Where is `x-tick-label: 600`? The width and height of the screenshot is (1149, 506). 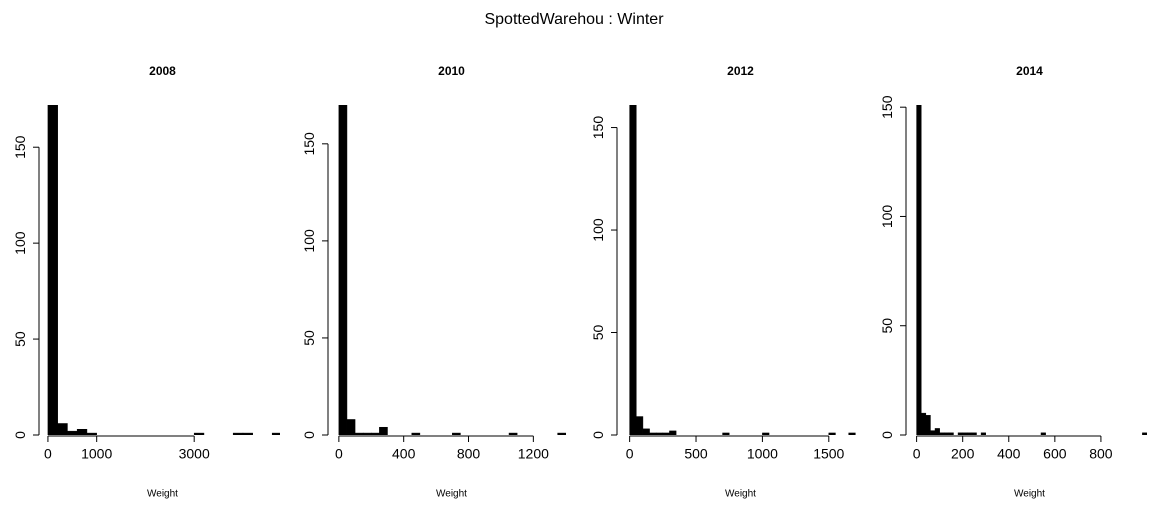
x-tick-label: 600 is located at coordinates (1055, 454).